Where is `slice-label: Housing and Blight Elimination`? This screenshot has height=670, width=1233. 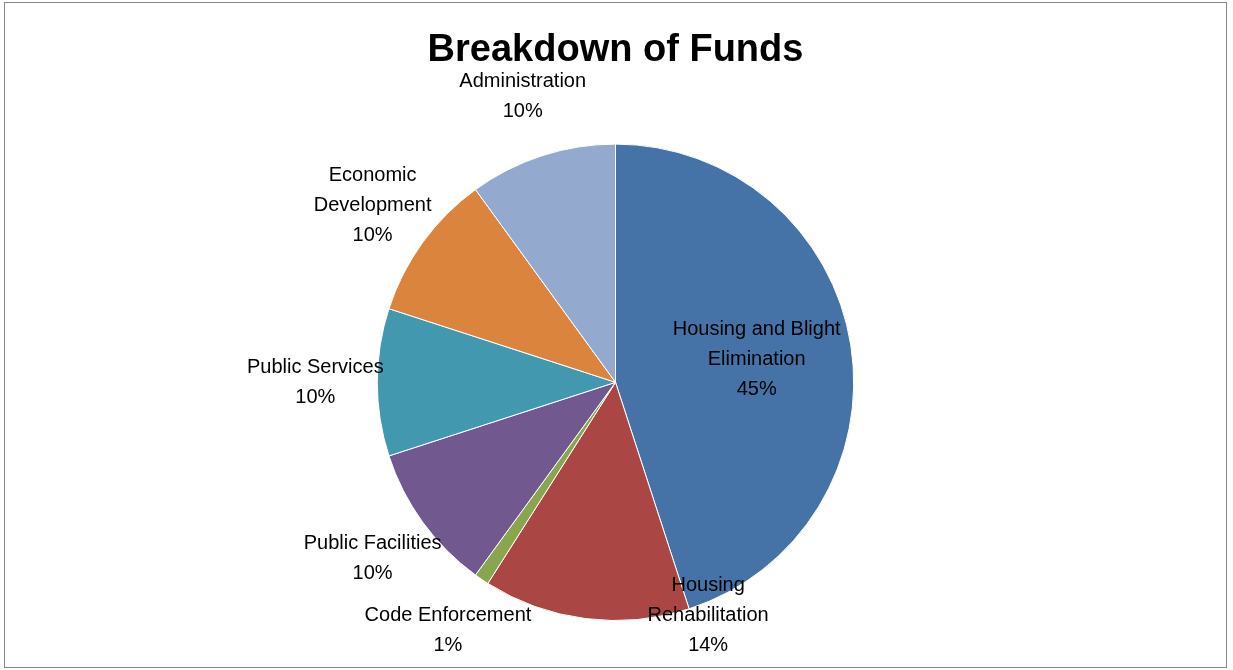
slice-label: Housing and Blight Elimination is located at coordinates (757, 343).